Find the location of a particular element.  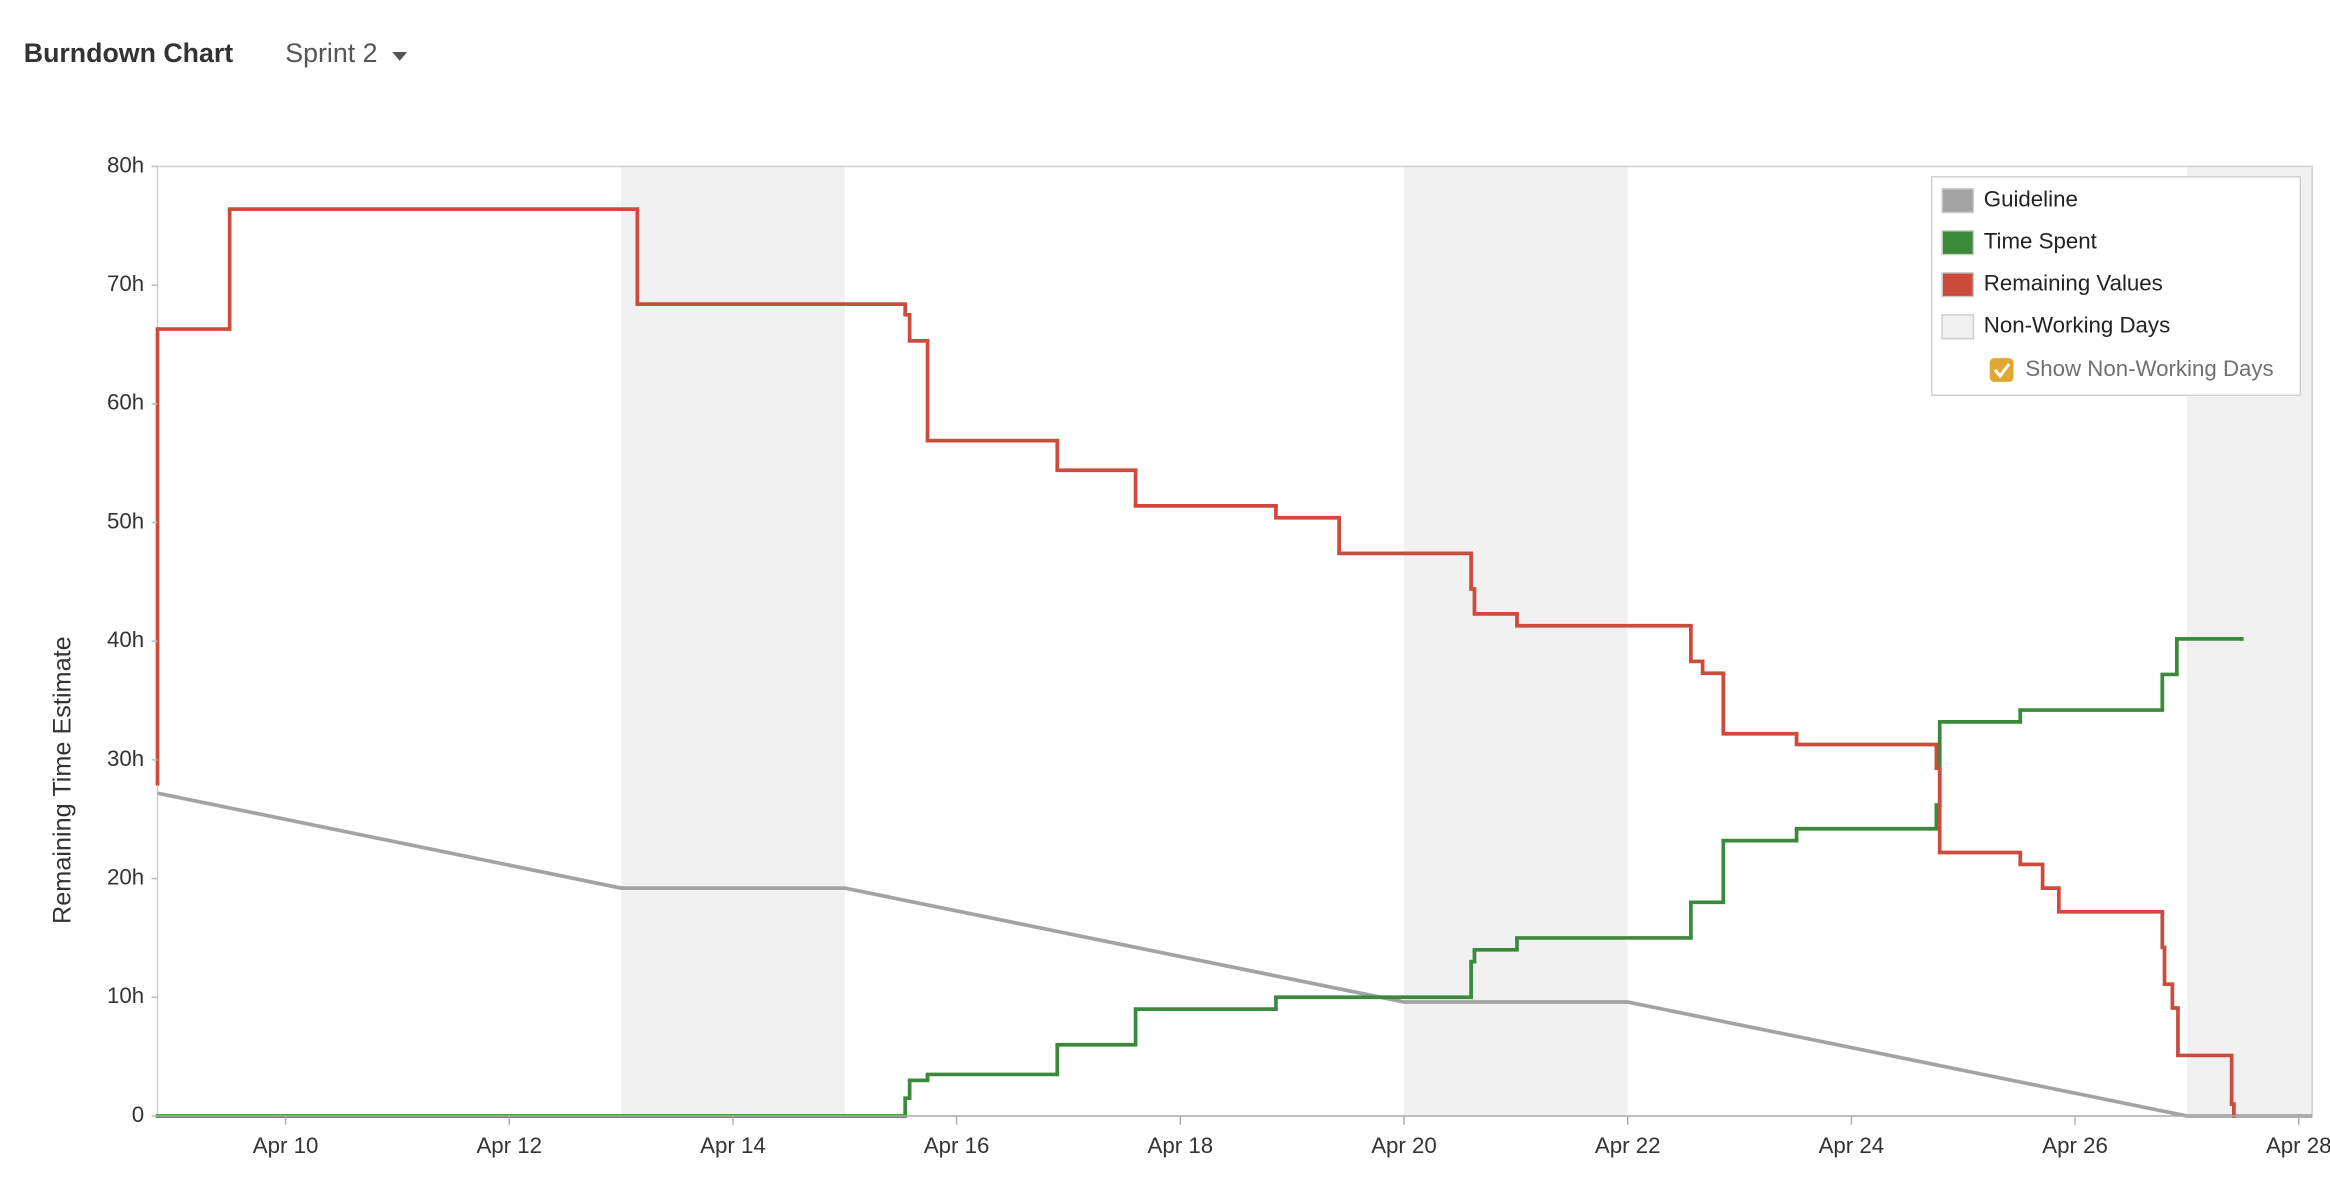

x-tick-label: Apr 14 is located at coordinates (733, 1145).